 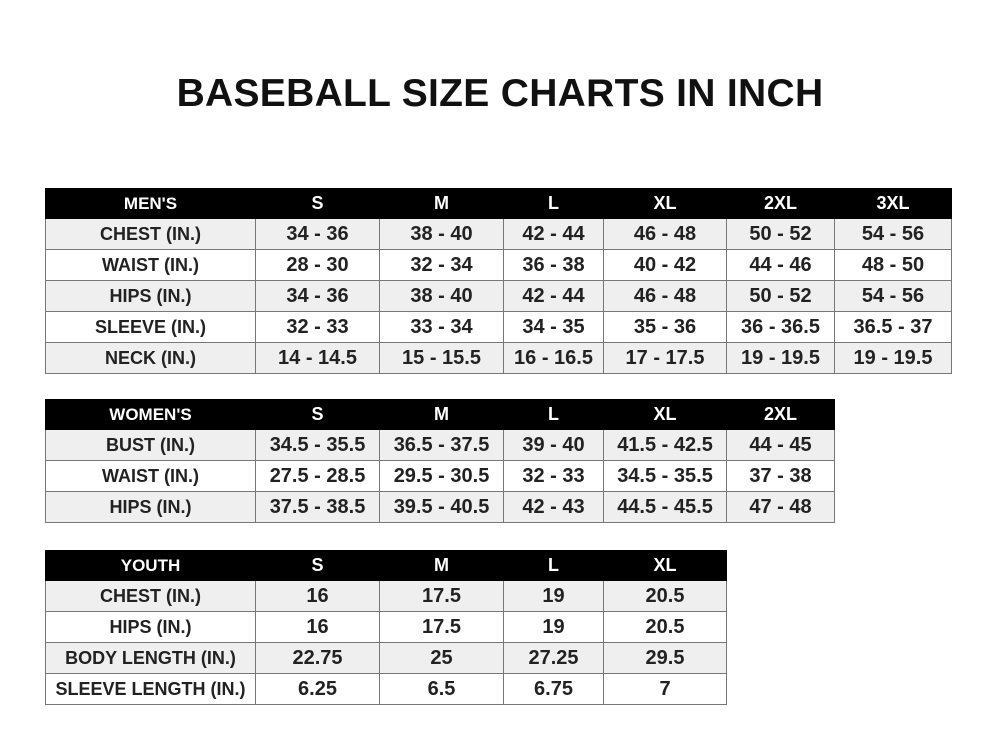 I want to click on size-value: 27.5 - 28.5, so click(x=317, y=476).